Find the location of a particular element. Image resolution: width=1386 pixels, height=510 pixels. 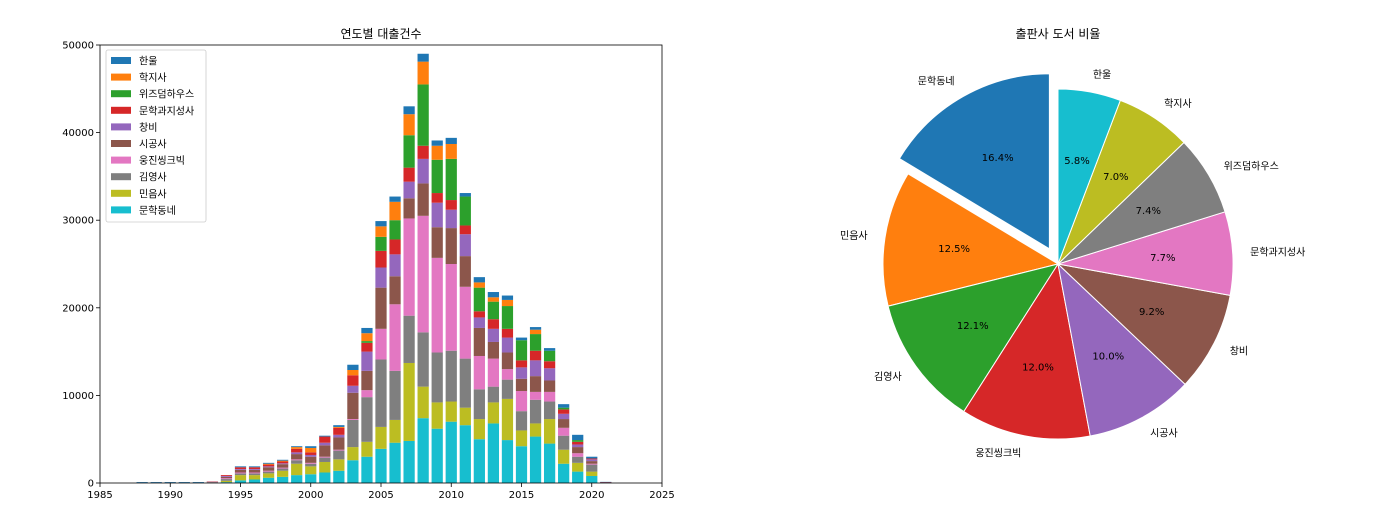

legend-entry: 문학과지성사 is located at coordinates (166, 111).